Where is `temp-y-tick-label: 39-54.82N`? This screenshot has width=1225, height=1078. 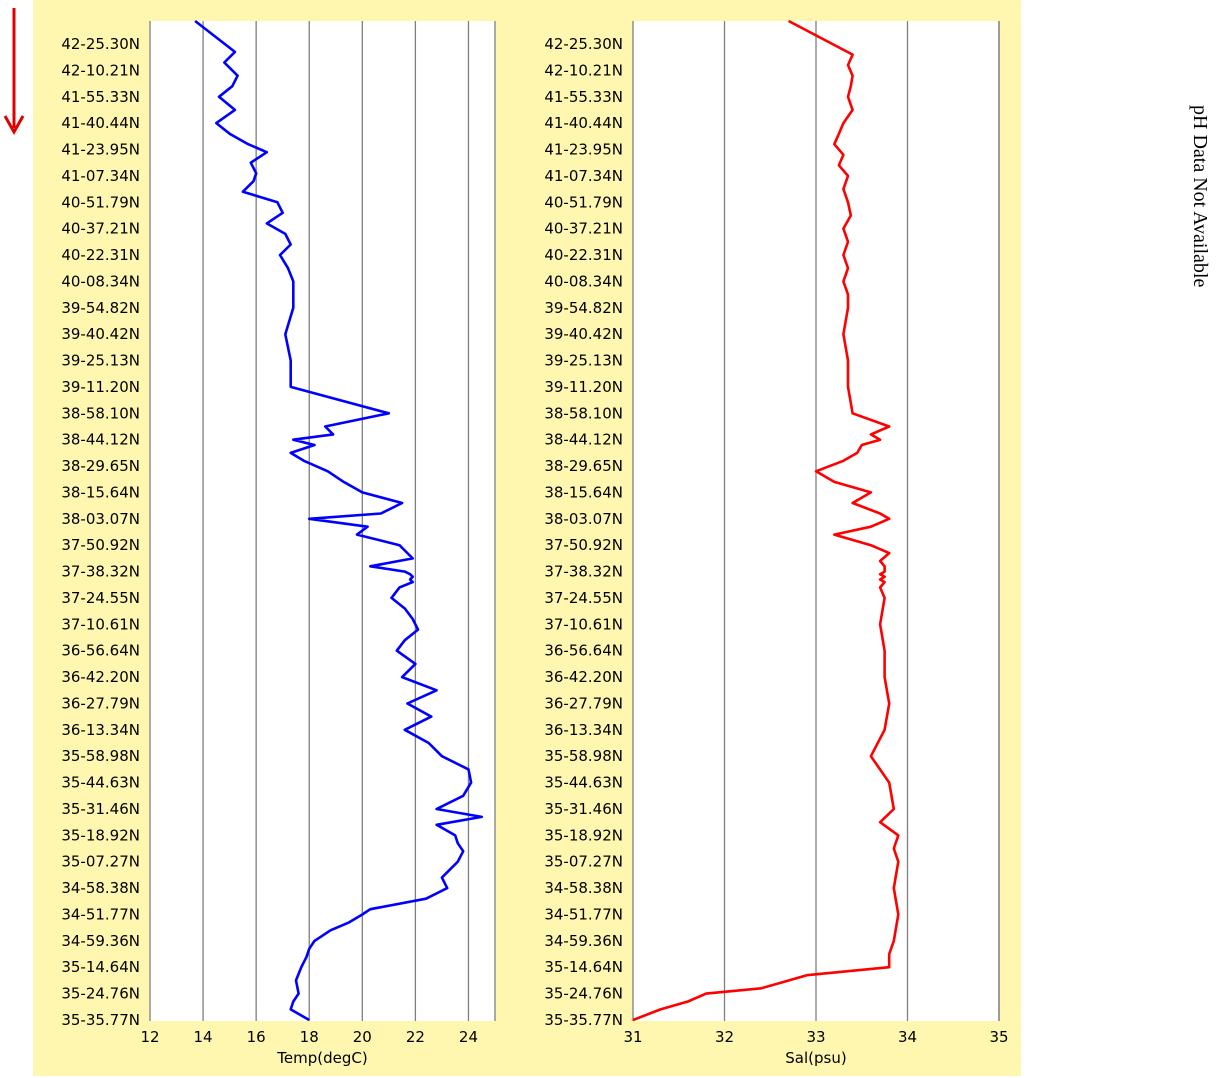
temp-y-tick-label: 39-54.82N is located at coordinates (100, 308).